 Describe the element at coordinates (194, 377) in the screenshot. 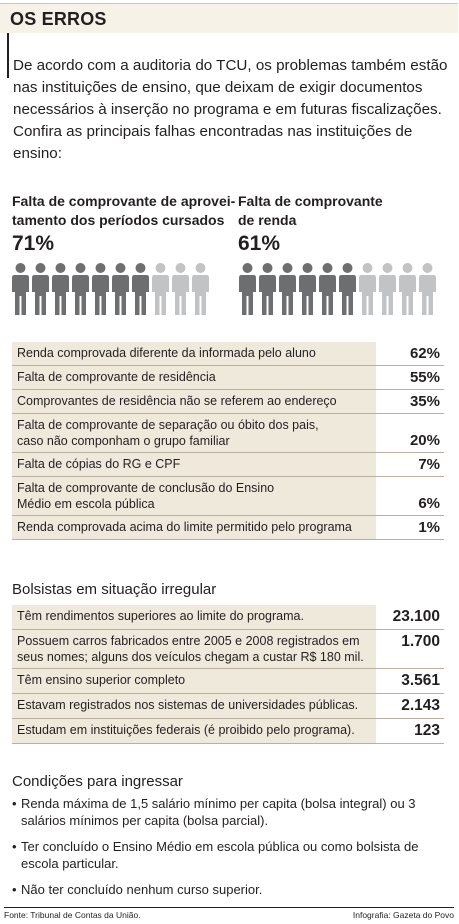

I see `failure-row-label: Falta de comprovante de residência` at that location.